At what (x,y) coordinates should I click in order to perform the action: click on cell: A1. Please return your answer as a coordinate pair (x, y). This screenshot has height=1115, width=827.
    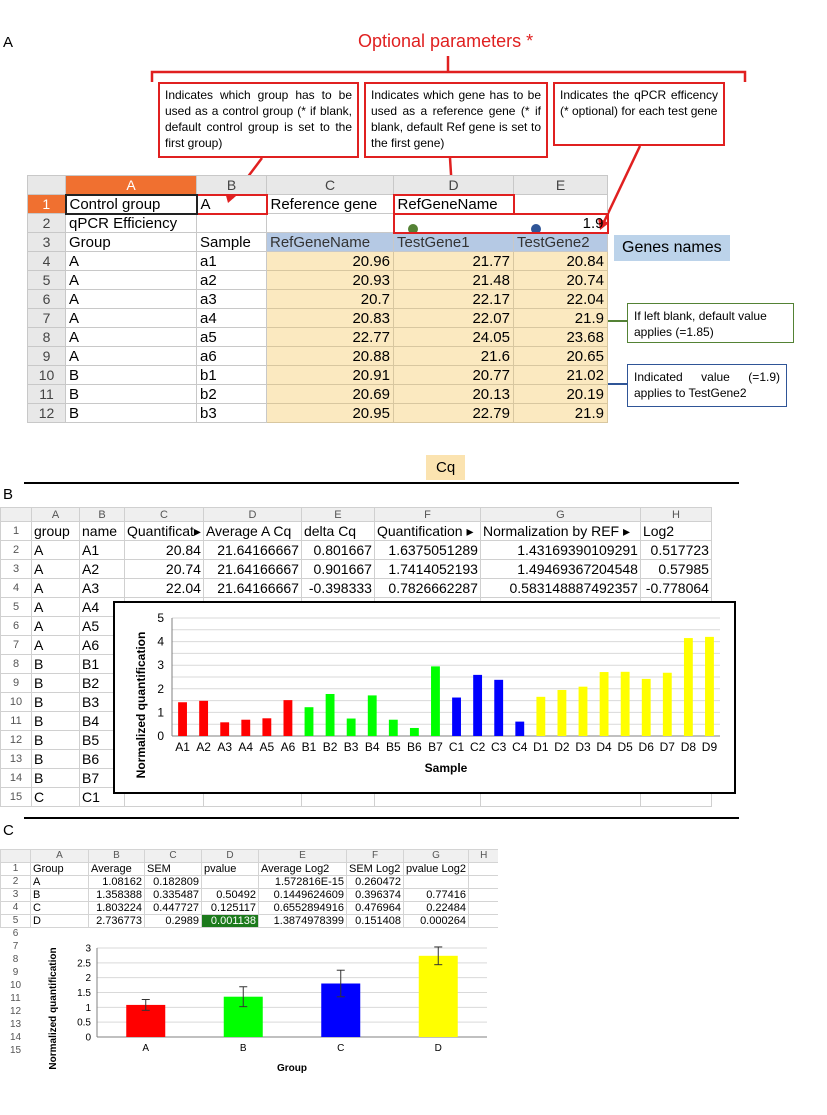
    Looking at the image, I should click on (102, 550).